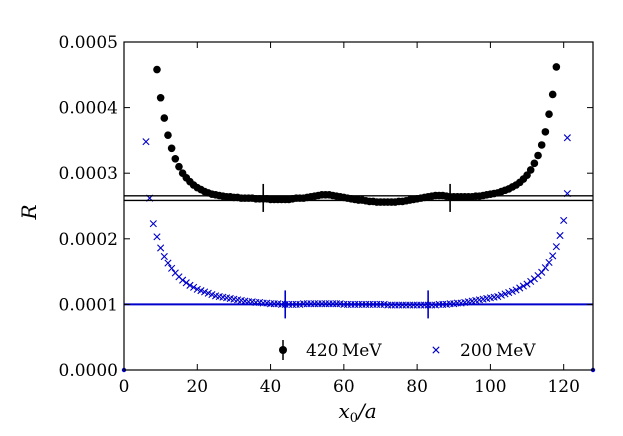 The image size is (623, 436). Describe the element at coordinates (417, 387) in the screenshot. I see `x-tick-label: 80` at that location.